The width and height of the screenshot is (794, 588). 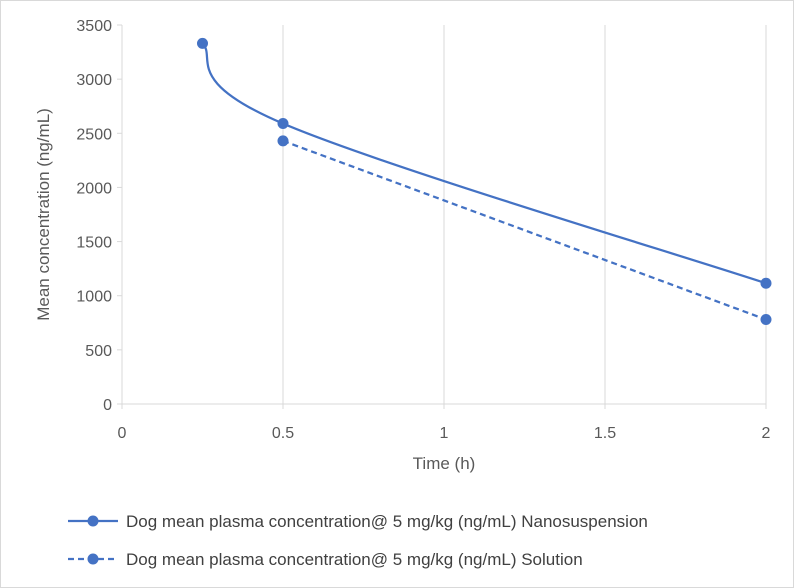 What do you see at coordinates (43, 214) in the screenshot?
I see `y-axis-title: Mean concentration (ng/mL)` at bounding box center [43, 214].